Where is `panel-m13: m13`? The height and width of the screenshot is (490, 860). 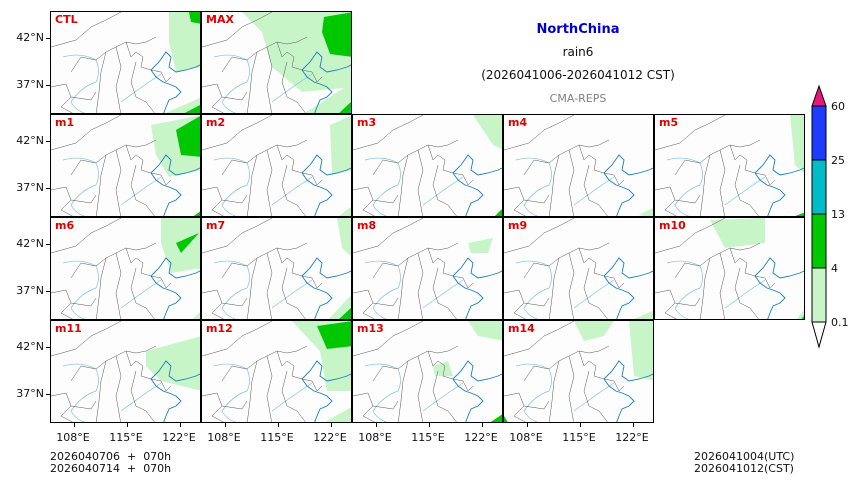
panel-m13: m13 is located at coordinates (427, 371).